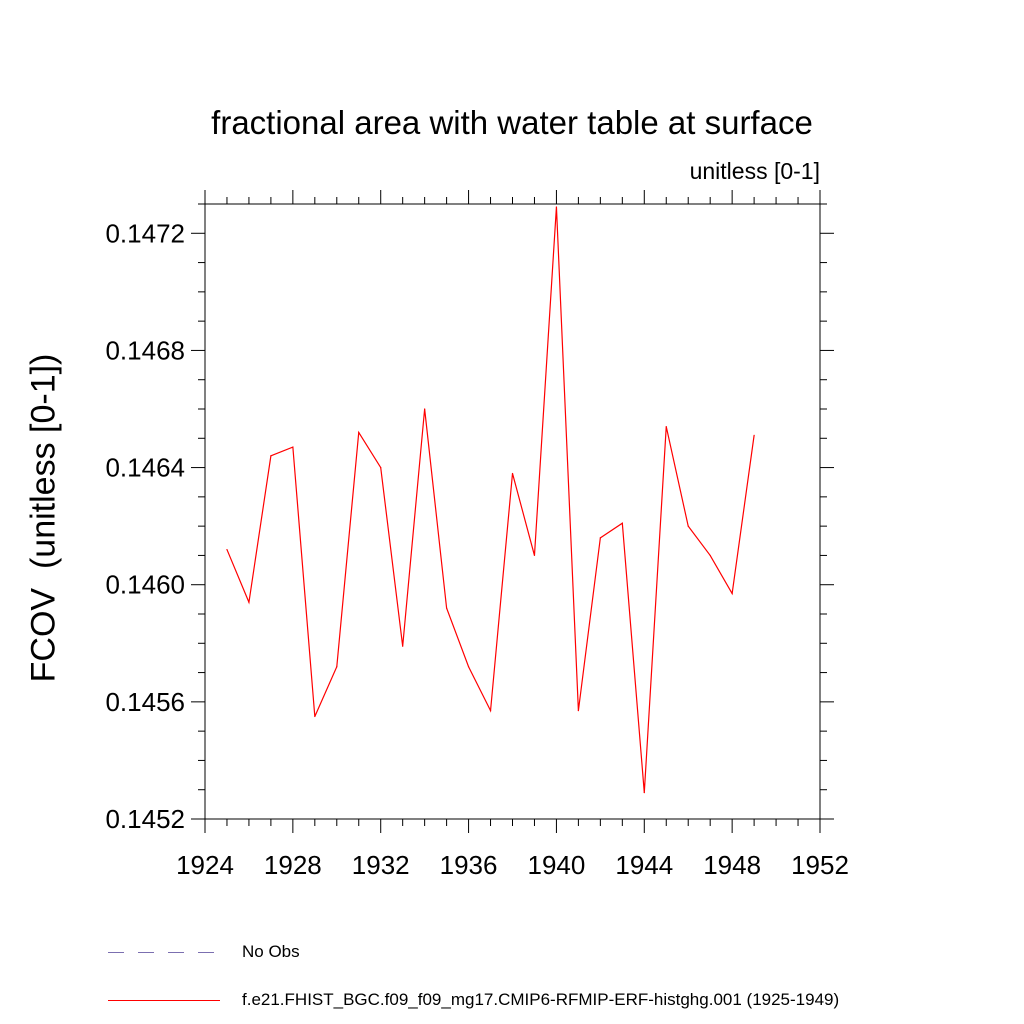 The image size is (1024, 1024). I want to click on legend-swatch-model, so click(164, 1000).